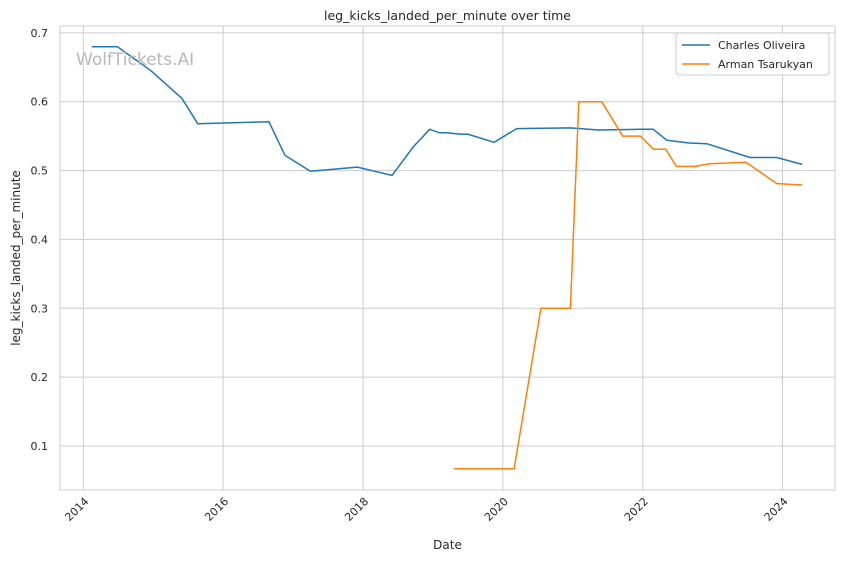 This screenshot has width=844, height=561. I want to click on x-axis-ticks: 2014 2016 2018 2020 2022 2024, so click(426, 509).